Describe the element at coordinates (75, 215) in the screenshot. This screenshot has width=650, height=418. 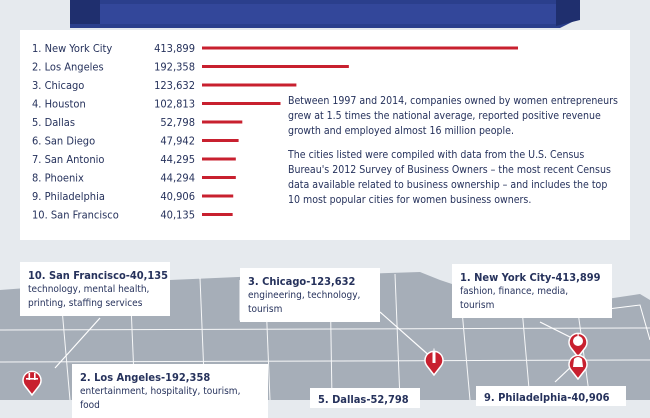
I see `category-label: 10. San Francisco` at that location.